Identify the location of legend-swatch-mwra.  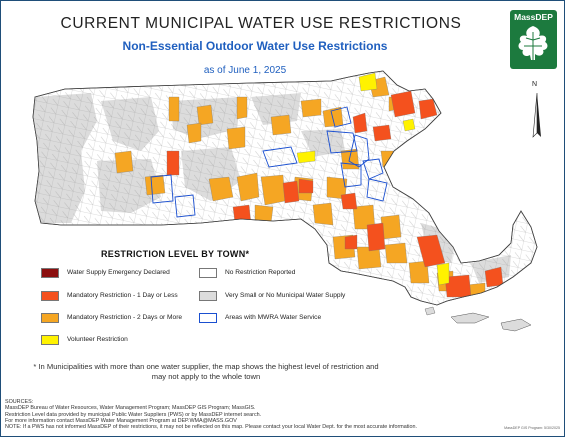
(208, 318).